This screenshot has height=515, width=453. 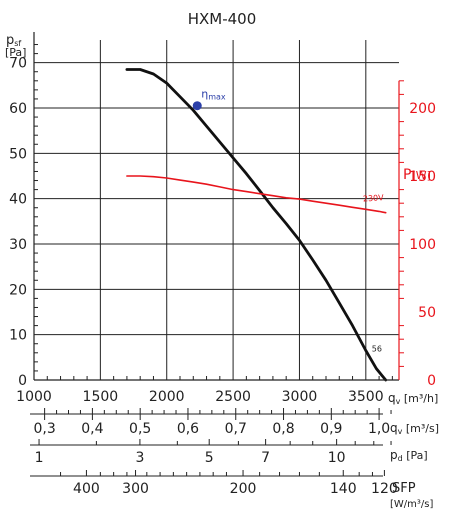 What do you see at coordinates (409, 455) in the screenshot?
I see `scale-label: pd [Pa]` at bounding box center [409, 455].